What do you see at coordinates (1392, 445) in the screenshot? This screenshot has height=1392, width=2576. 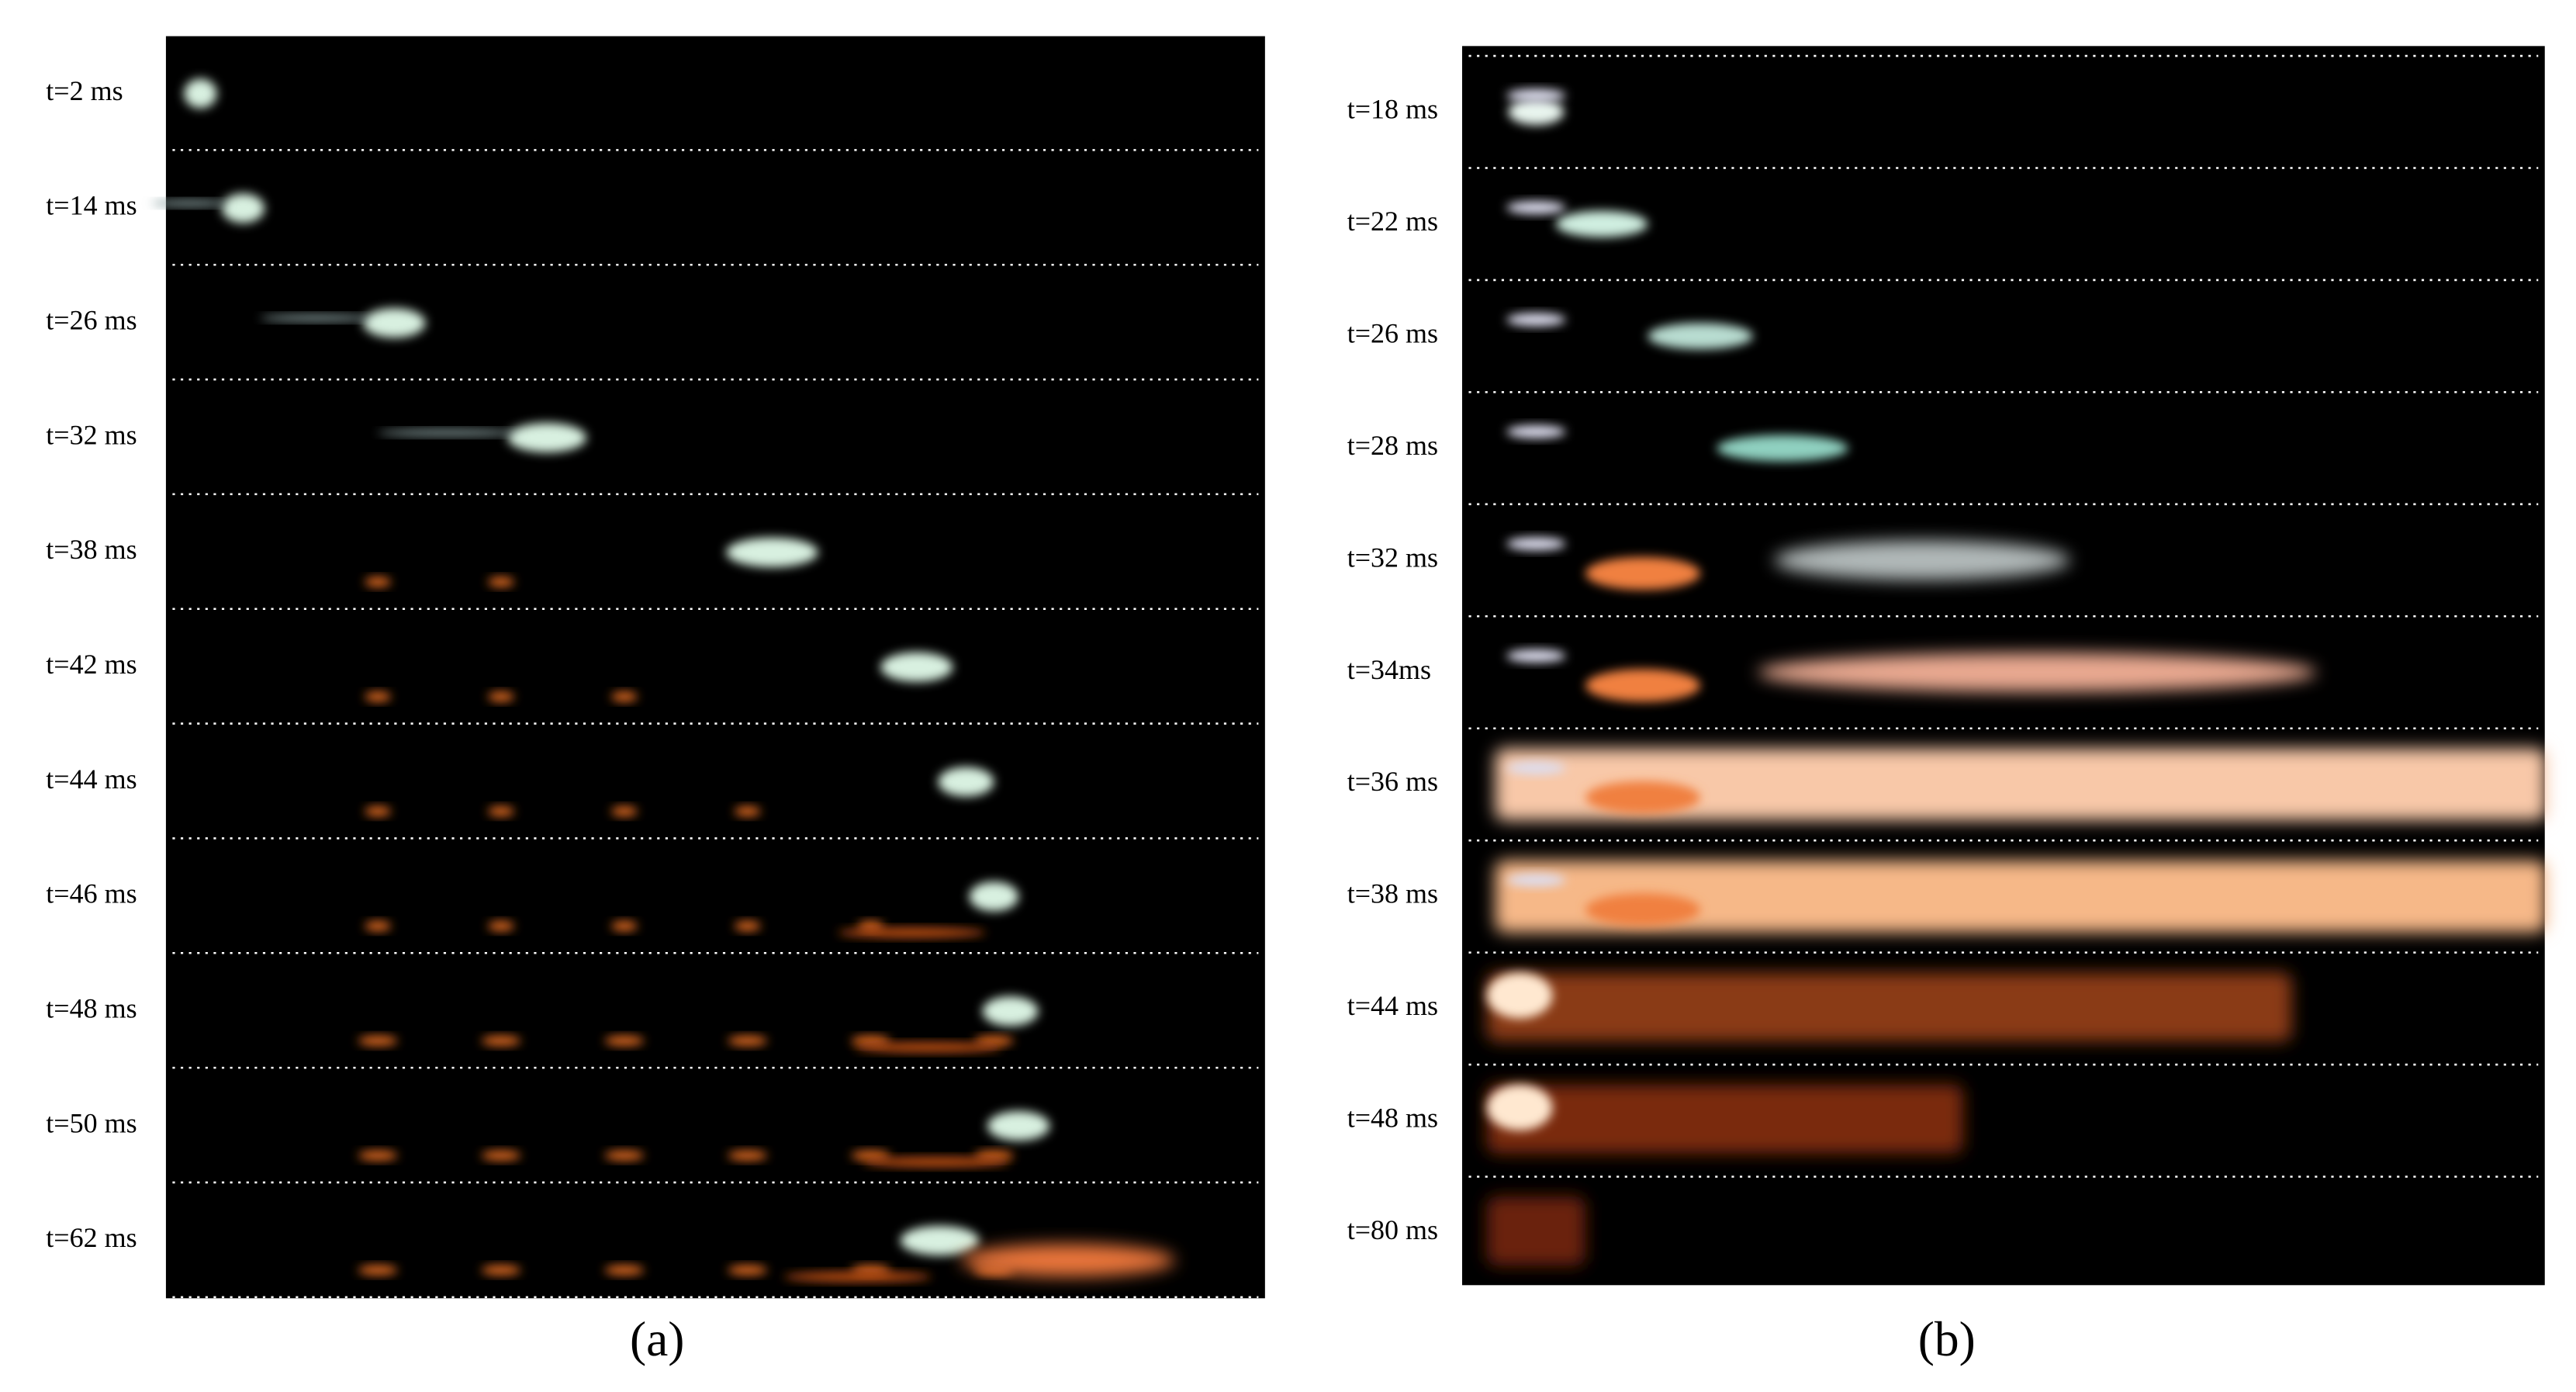 I see `frame-time-label: t=28 ms` at bounding box center [1392, 445].